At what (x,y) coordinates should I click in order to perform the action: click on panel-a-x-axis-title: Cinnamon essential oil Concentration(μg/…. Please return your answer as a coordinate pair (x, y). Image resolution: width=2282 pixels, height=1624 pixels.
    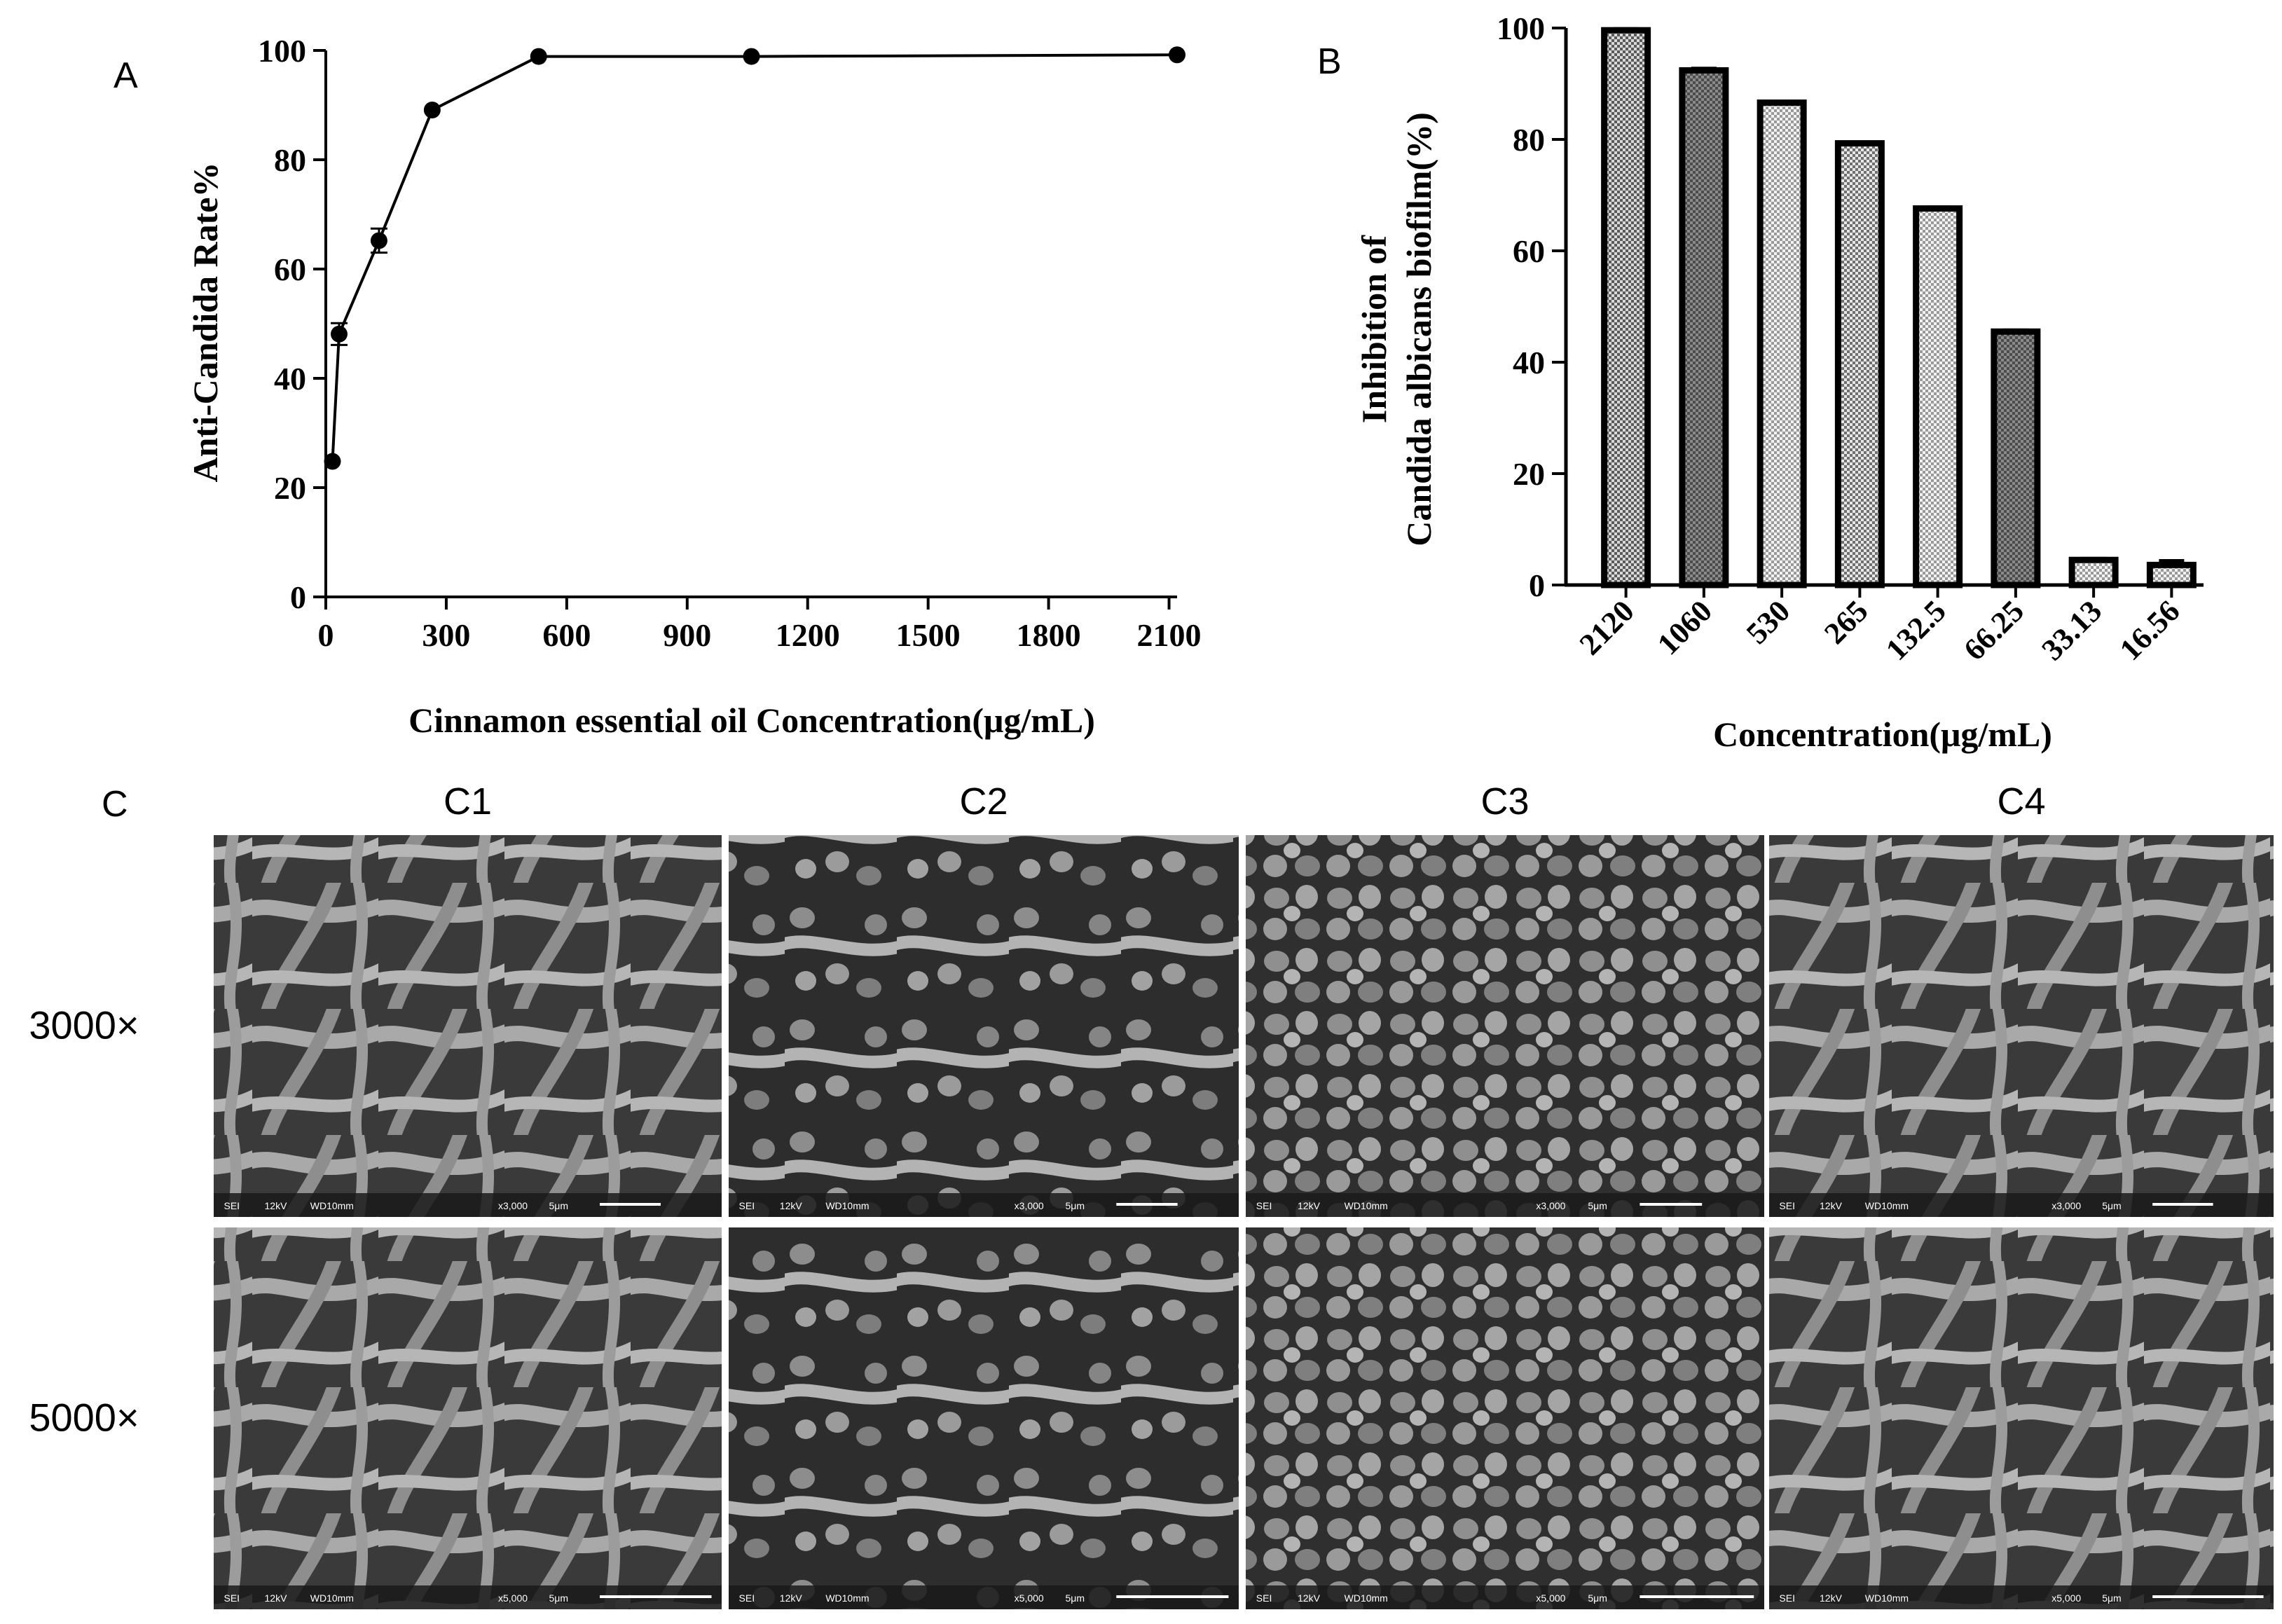
    Looking at the image, I should click on (751, 720).